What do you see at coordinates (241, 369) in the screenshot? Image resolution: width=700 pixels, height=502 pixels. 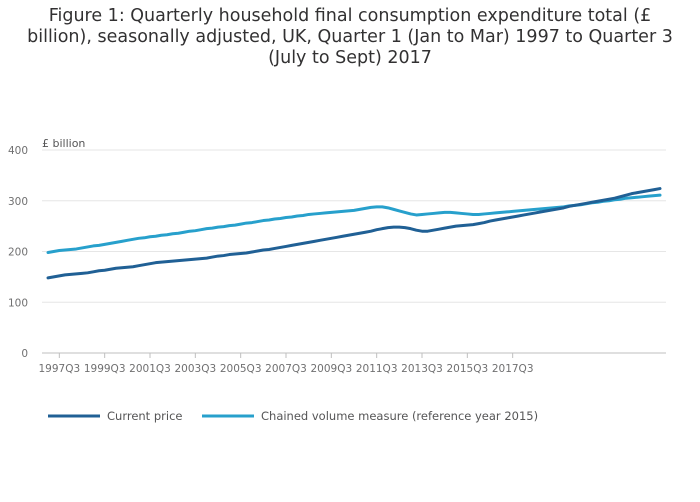 I see `x-tick-label-2005Q3: 2005Q3` at bounding box center [241, 369].